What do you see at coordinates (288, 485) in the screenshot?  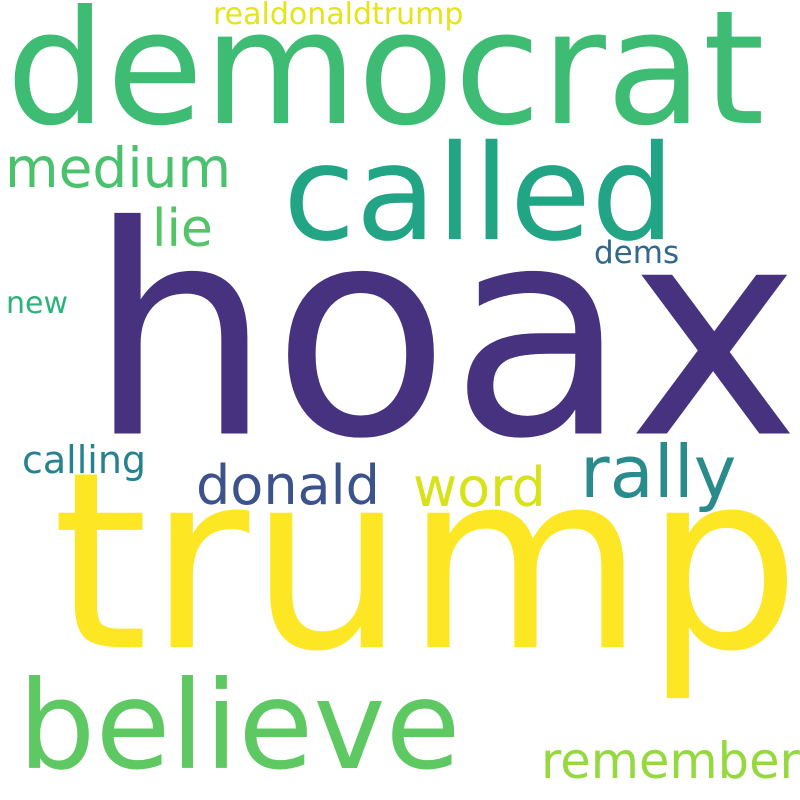 I see `word-donald: donald` at bounding box center [288, 485].